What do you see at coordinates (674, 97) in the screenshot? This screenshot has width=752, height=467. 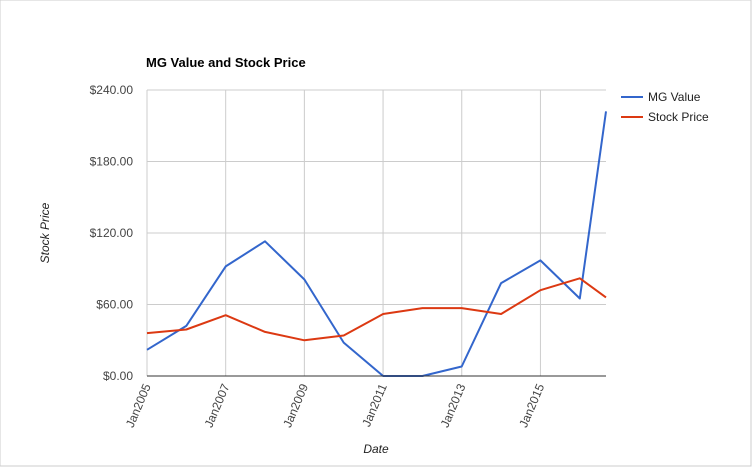 I see `legend-label: MG Value` at bounding box center [674, 97].